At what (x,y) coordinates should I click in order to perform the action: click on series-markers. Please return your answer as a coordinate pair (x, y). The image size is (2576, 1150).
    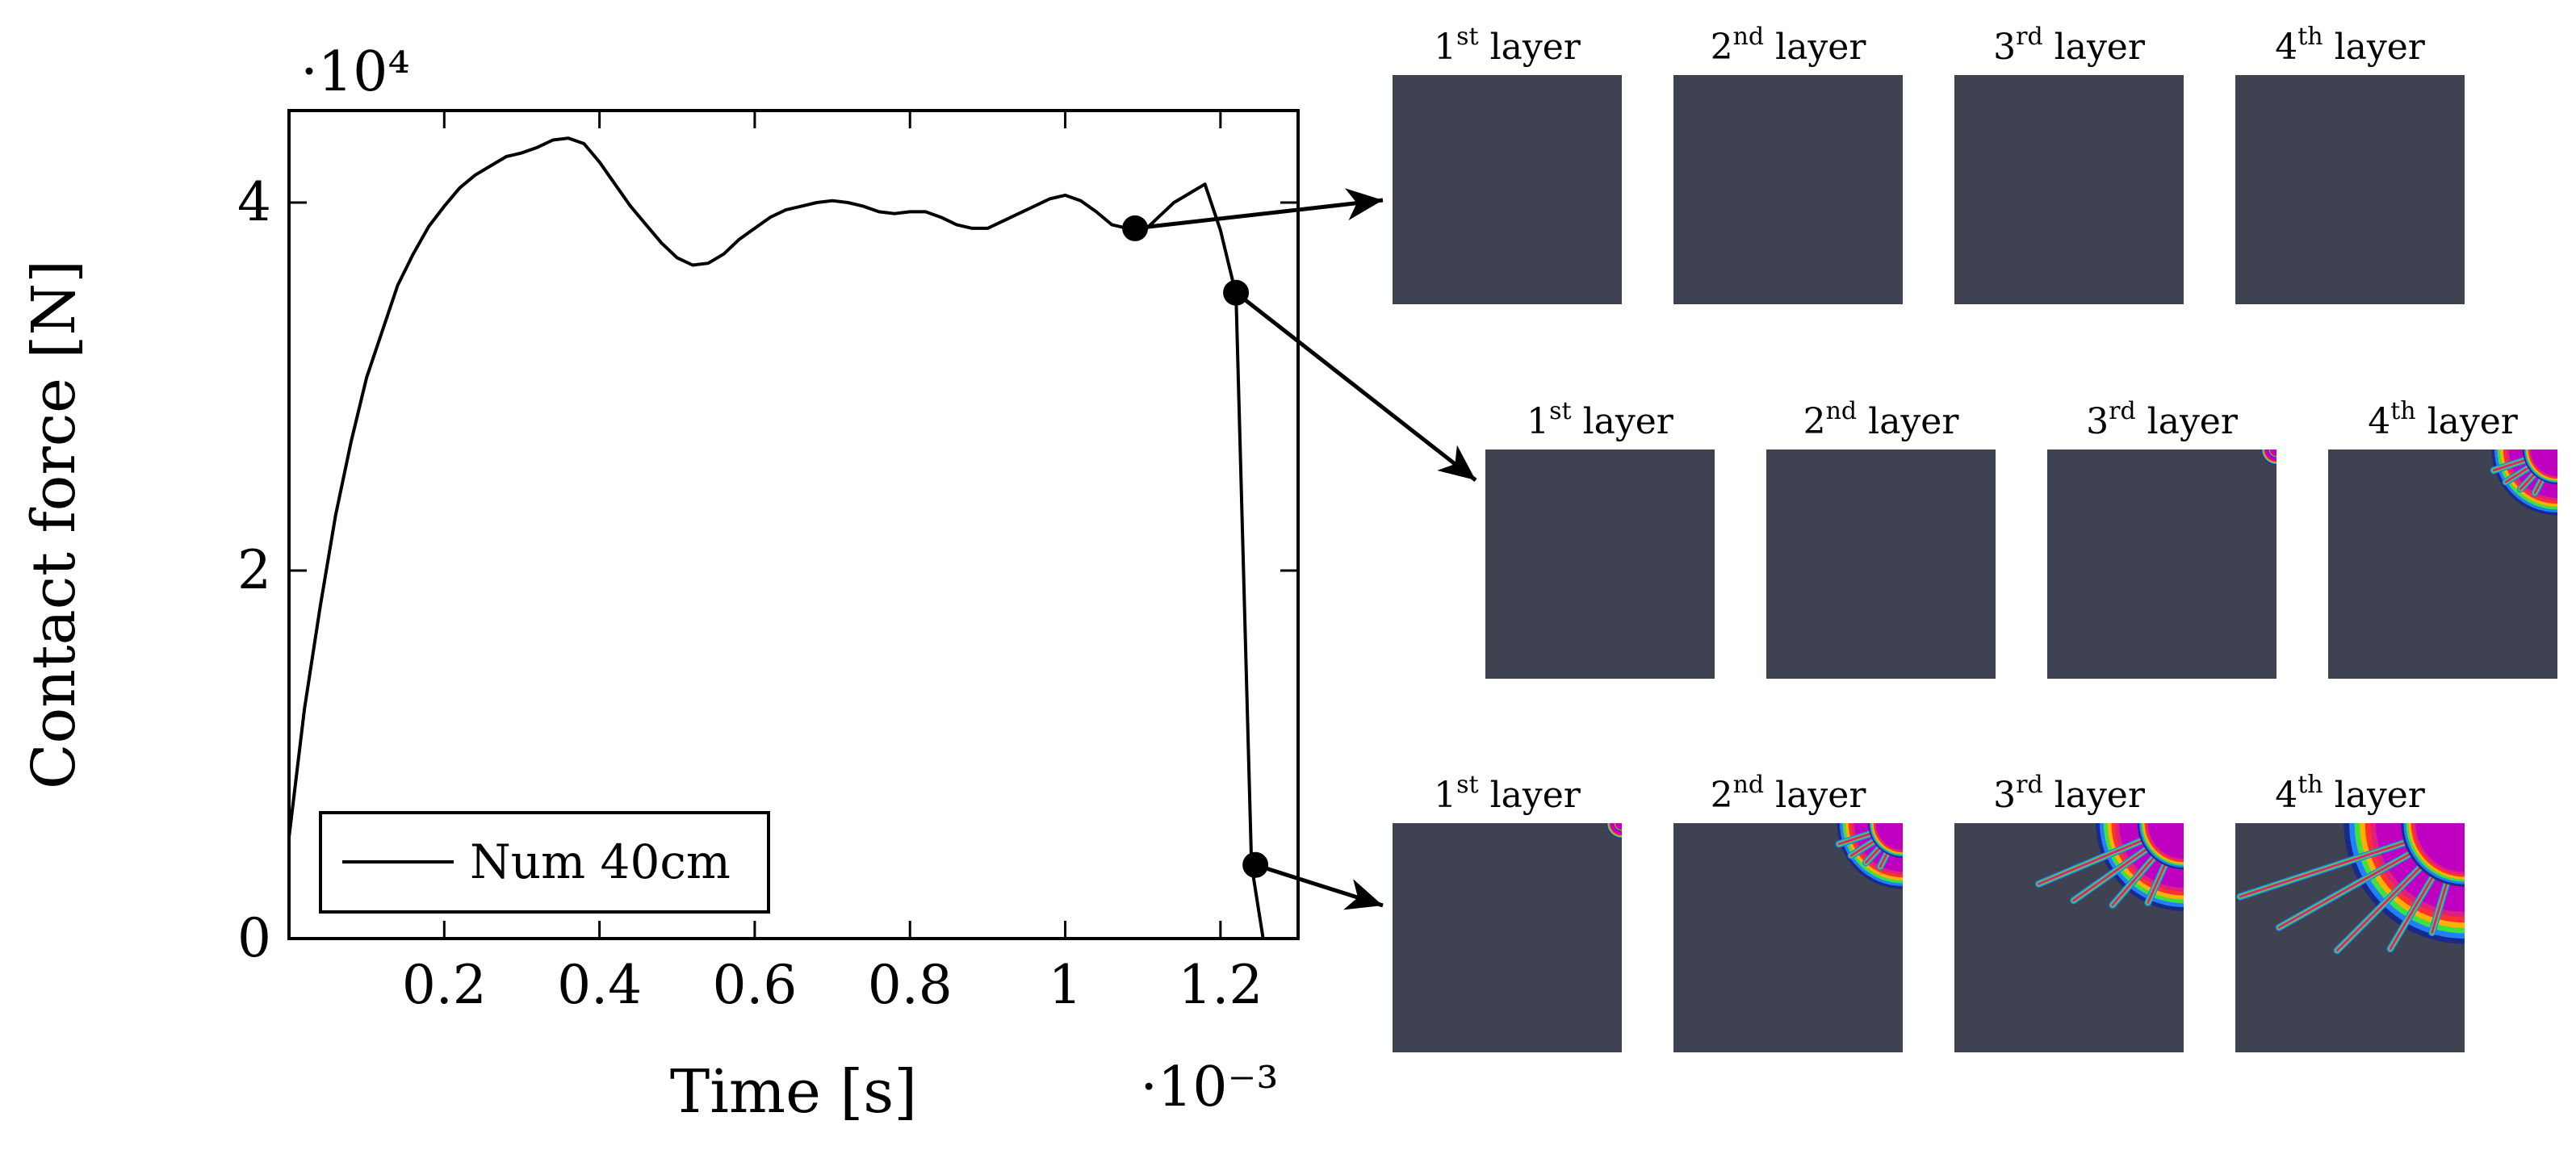
    Looking at the image, I should click on (1196, 546).